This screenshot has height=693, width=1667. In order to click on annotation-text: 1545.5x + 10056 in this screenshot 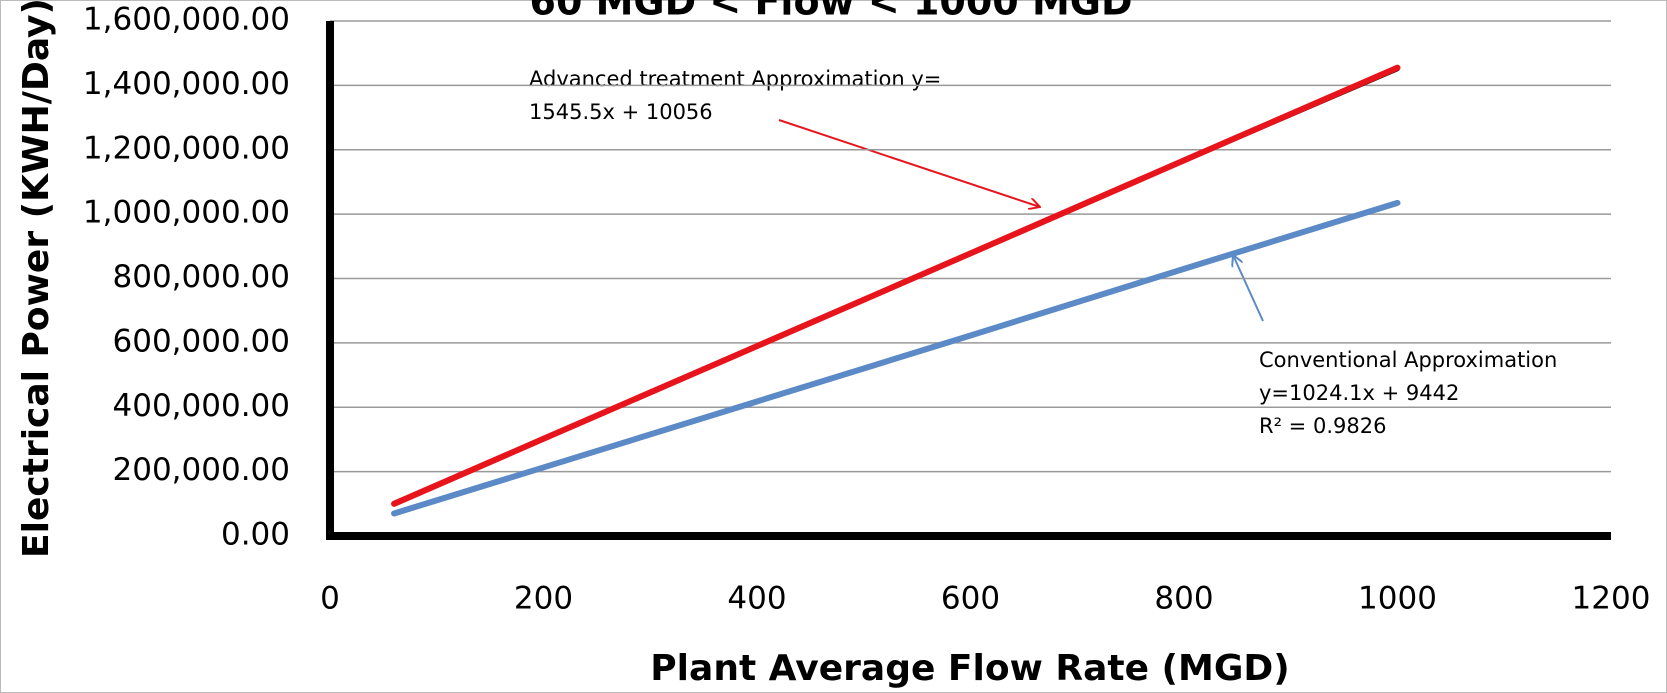, I will do `click(621, 112)`.